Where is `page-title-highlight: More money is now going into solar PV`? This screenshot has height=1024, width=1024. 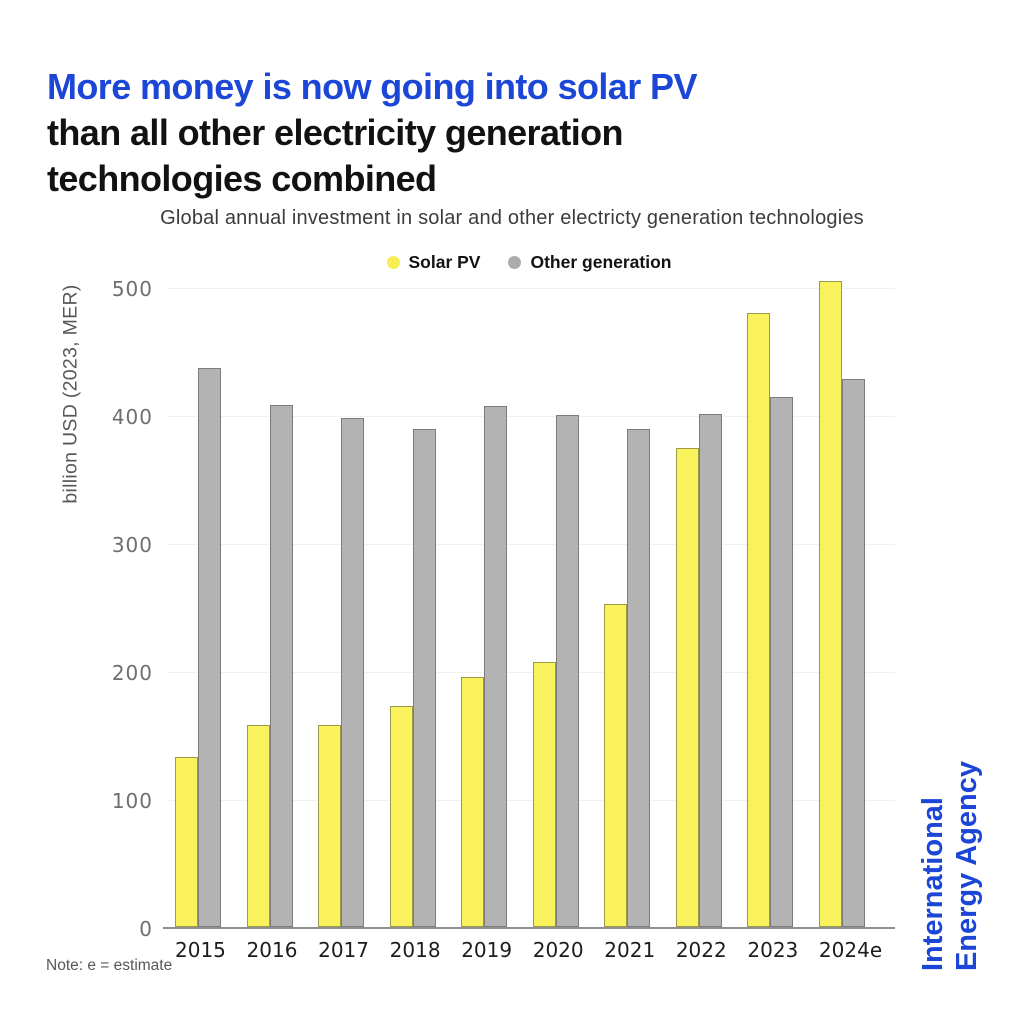 page-title-highlight: More money is now going into solar PV is located at coordinates (372, 87).